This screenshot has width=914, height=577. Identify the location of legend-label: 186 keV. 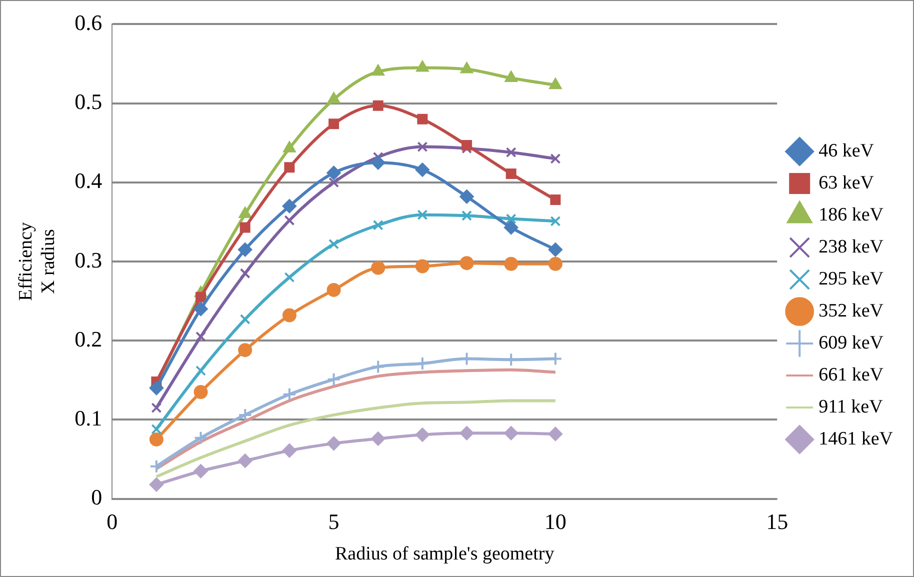
(851, 215).